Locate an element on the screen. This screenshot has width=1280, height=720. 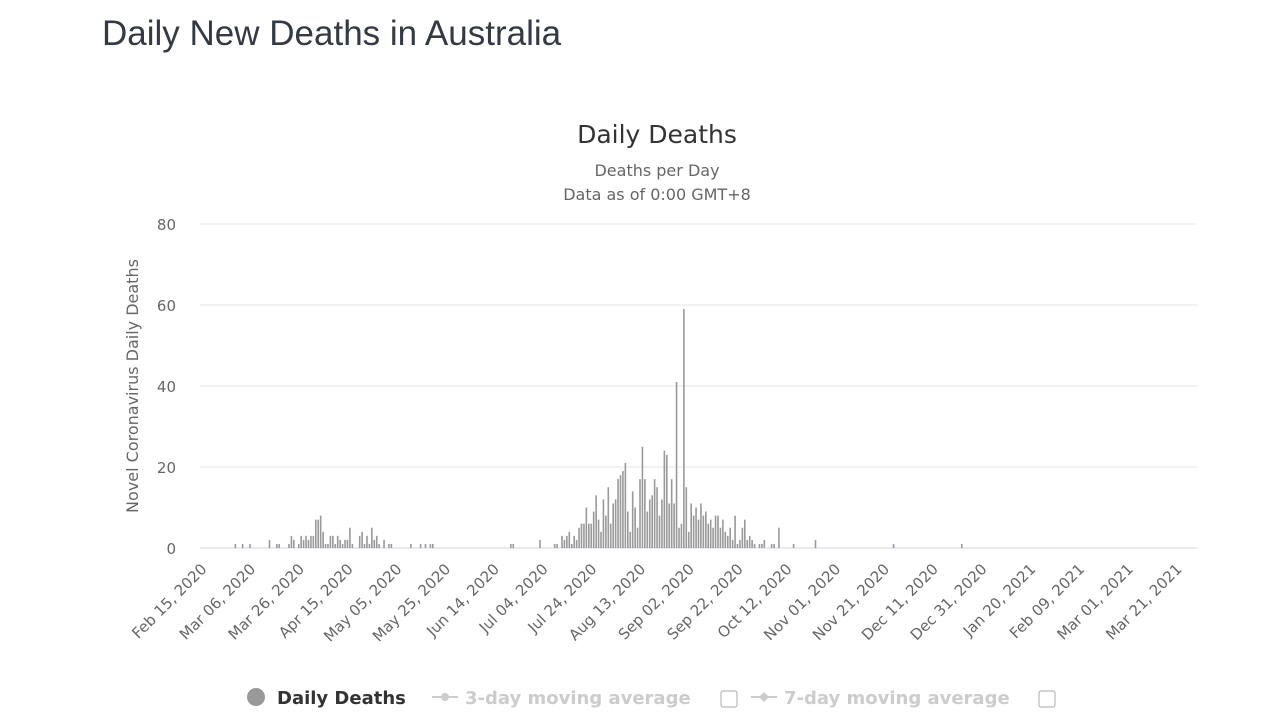
7-day-average-checkbox is located at coordinates (1047, 699).